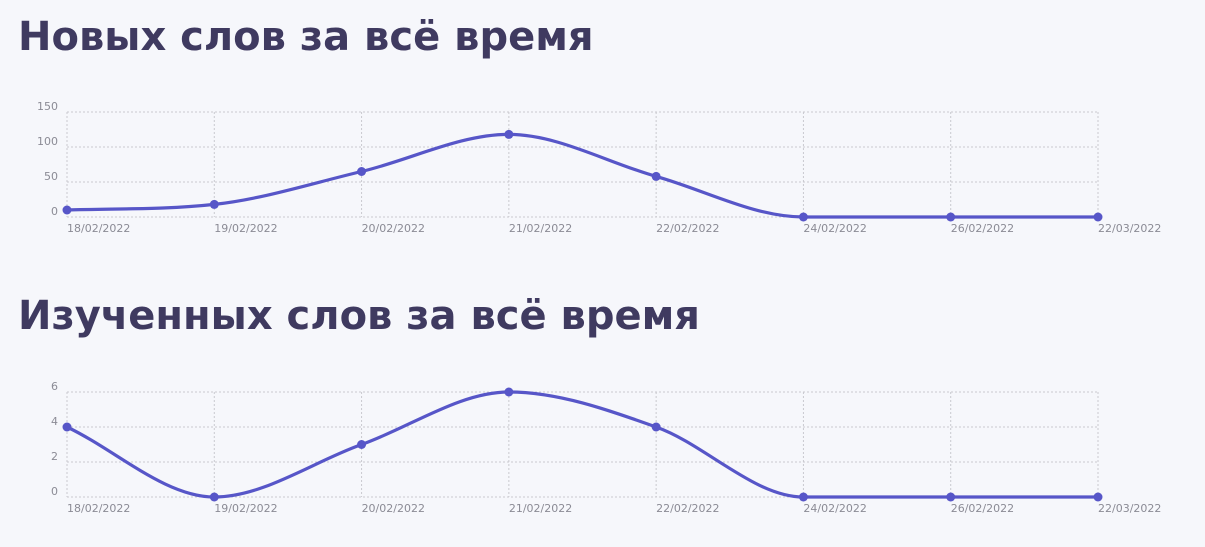  Describe the element at coordinates (47, 141) in the screenshot. I see `y-tick-label: 100` at that location.